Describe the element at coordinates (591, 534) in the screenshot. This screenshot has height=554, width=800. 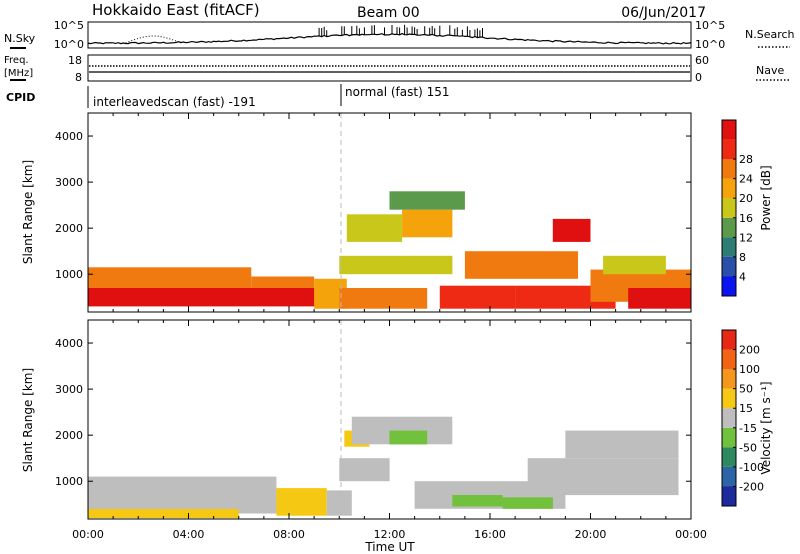
I see `x-tick-label: 20:00` at that location.